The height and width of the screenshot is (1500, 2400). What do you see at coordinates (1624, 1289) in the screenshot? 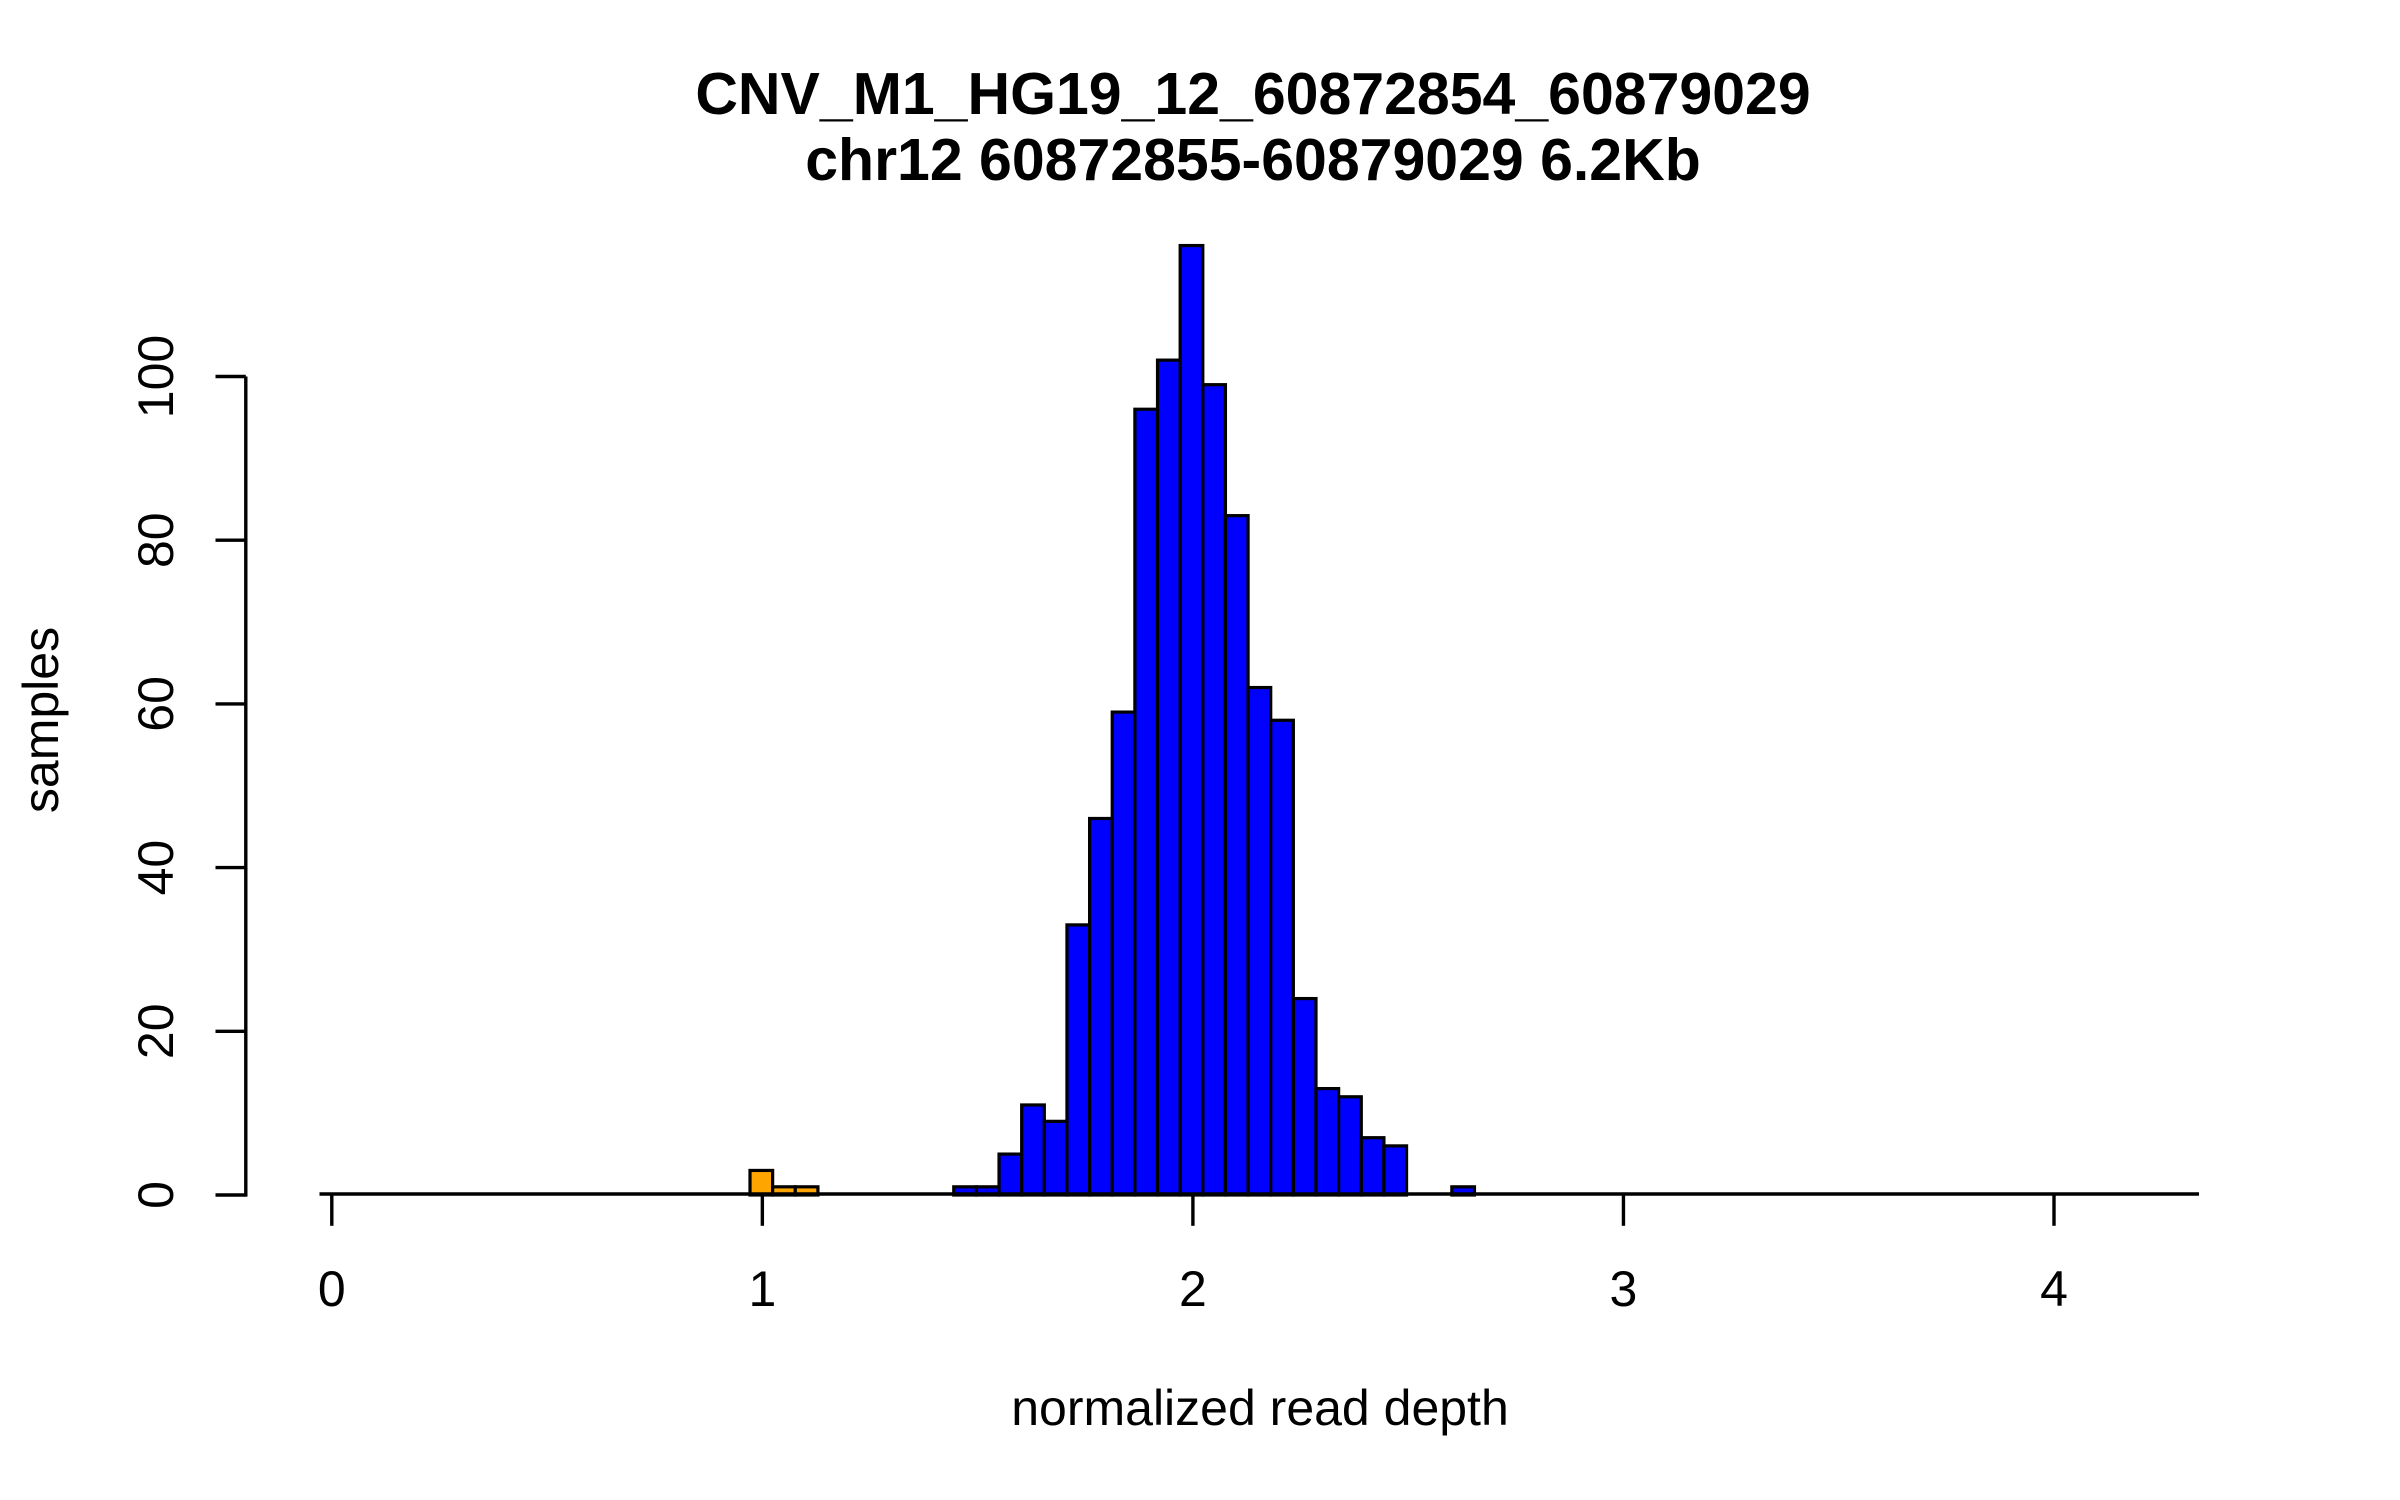
I see `svg-text: 3` at bounding box center [1624, 1289].